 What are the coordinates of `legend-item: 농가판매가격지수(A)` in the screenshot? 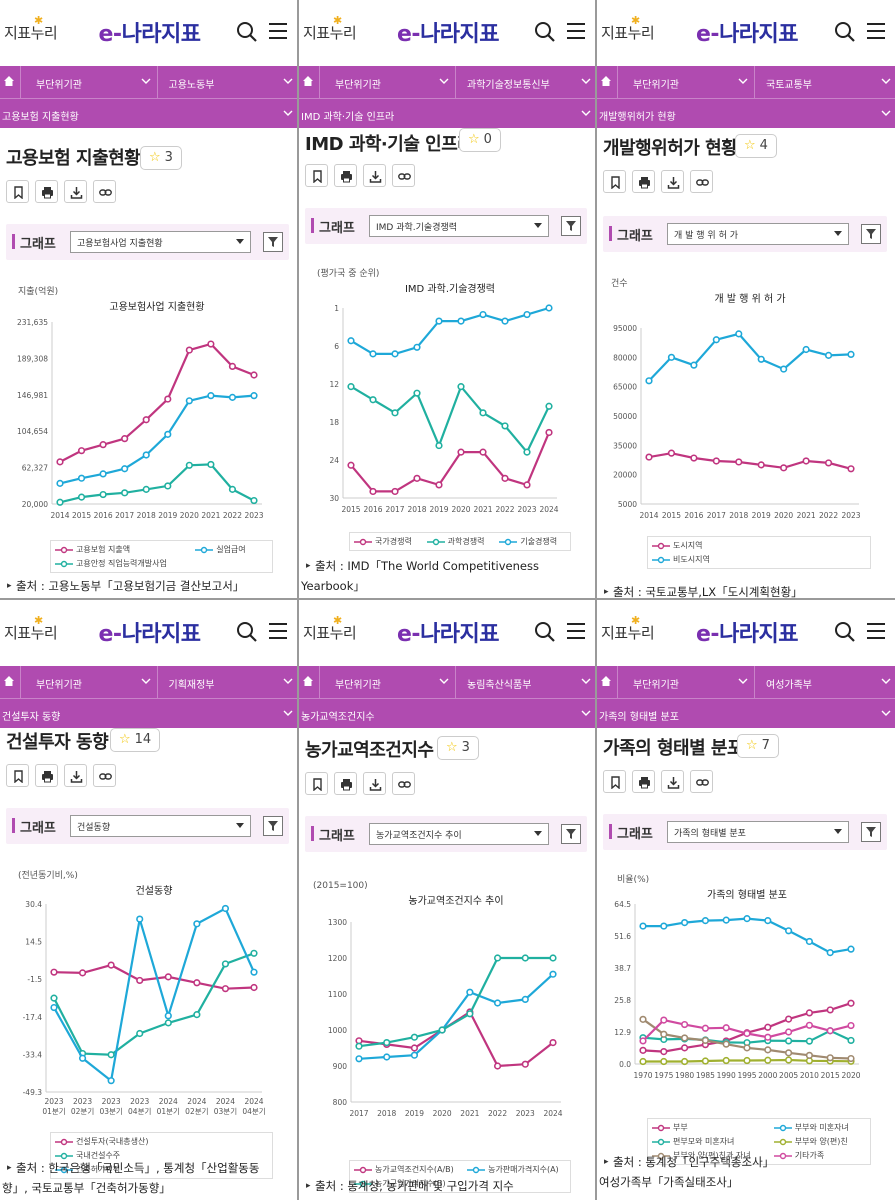 It's located at (516, 1169).